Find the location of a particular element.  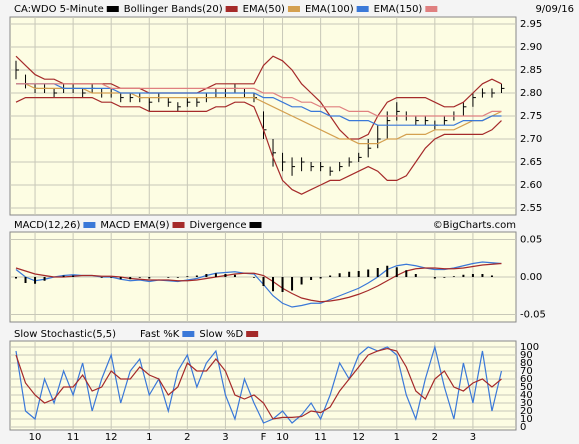

y-tick-label: 50 is located at coordinates (526, 387).